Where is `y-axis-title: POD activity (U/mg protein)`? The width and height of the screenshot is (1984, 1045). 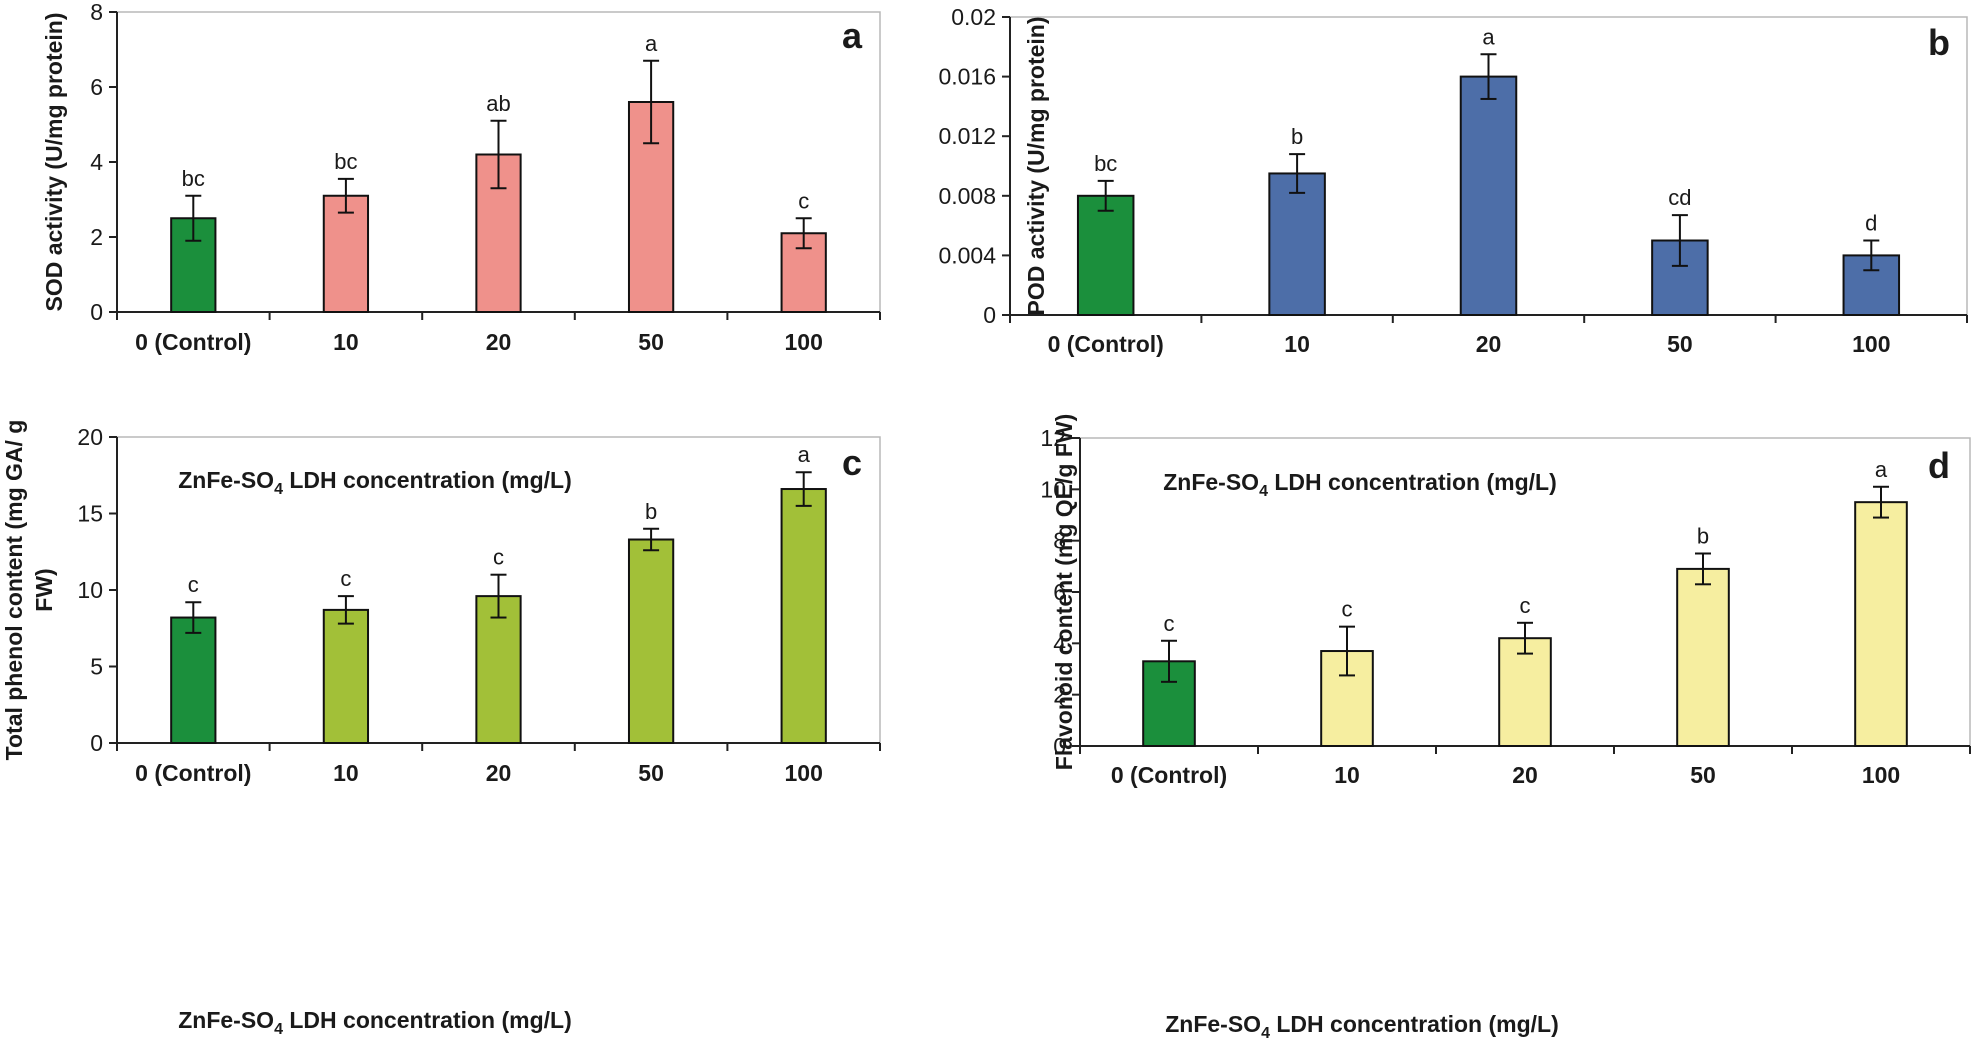 y-axis-title: POD activity (U/mg protein) is located at coordinates (1036, 165).